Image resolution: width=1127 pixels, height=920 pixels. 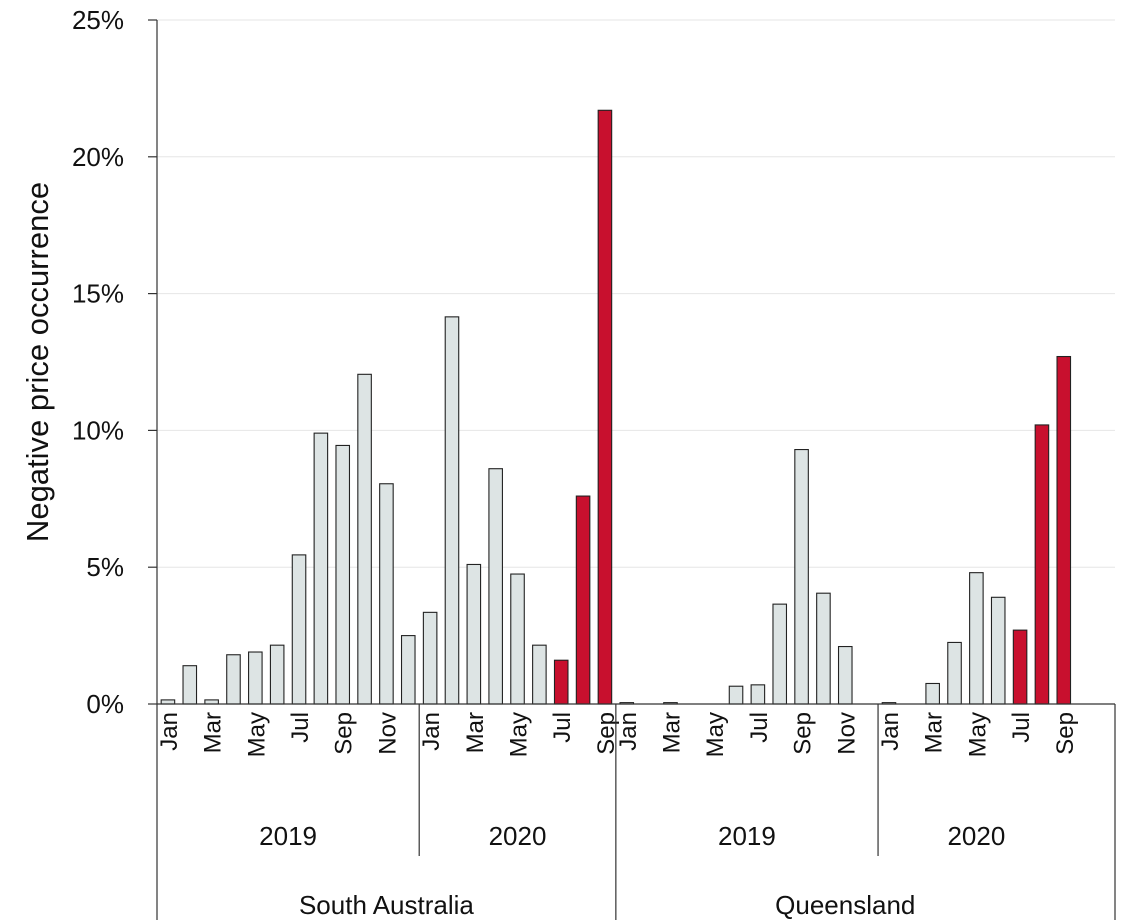 What do you see at coordinates (845, 675) in the screenshot?
I see `bar-queensland-2019-nov` at bounding box center [845, 675].